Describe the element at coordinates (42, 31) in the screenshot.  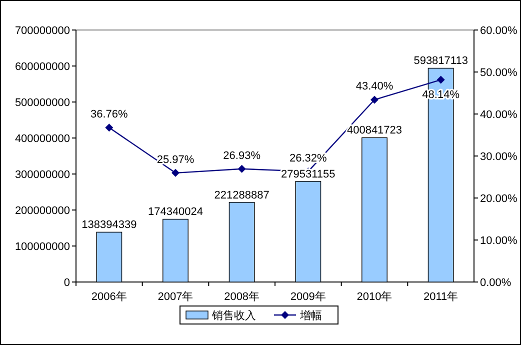
I see `y-tick-label: 700000000` at that location.